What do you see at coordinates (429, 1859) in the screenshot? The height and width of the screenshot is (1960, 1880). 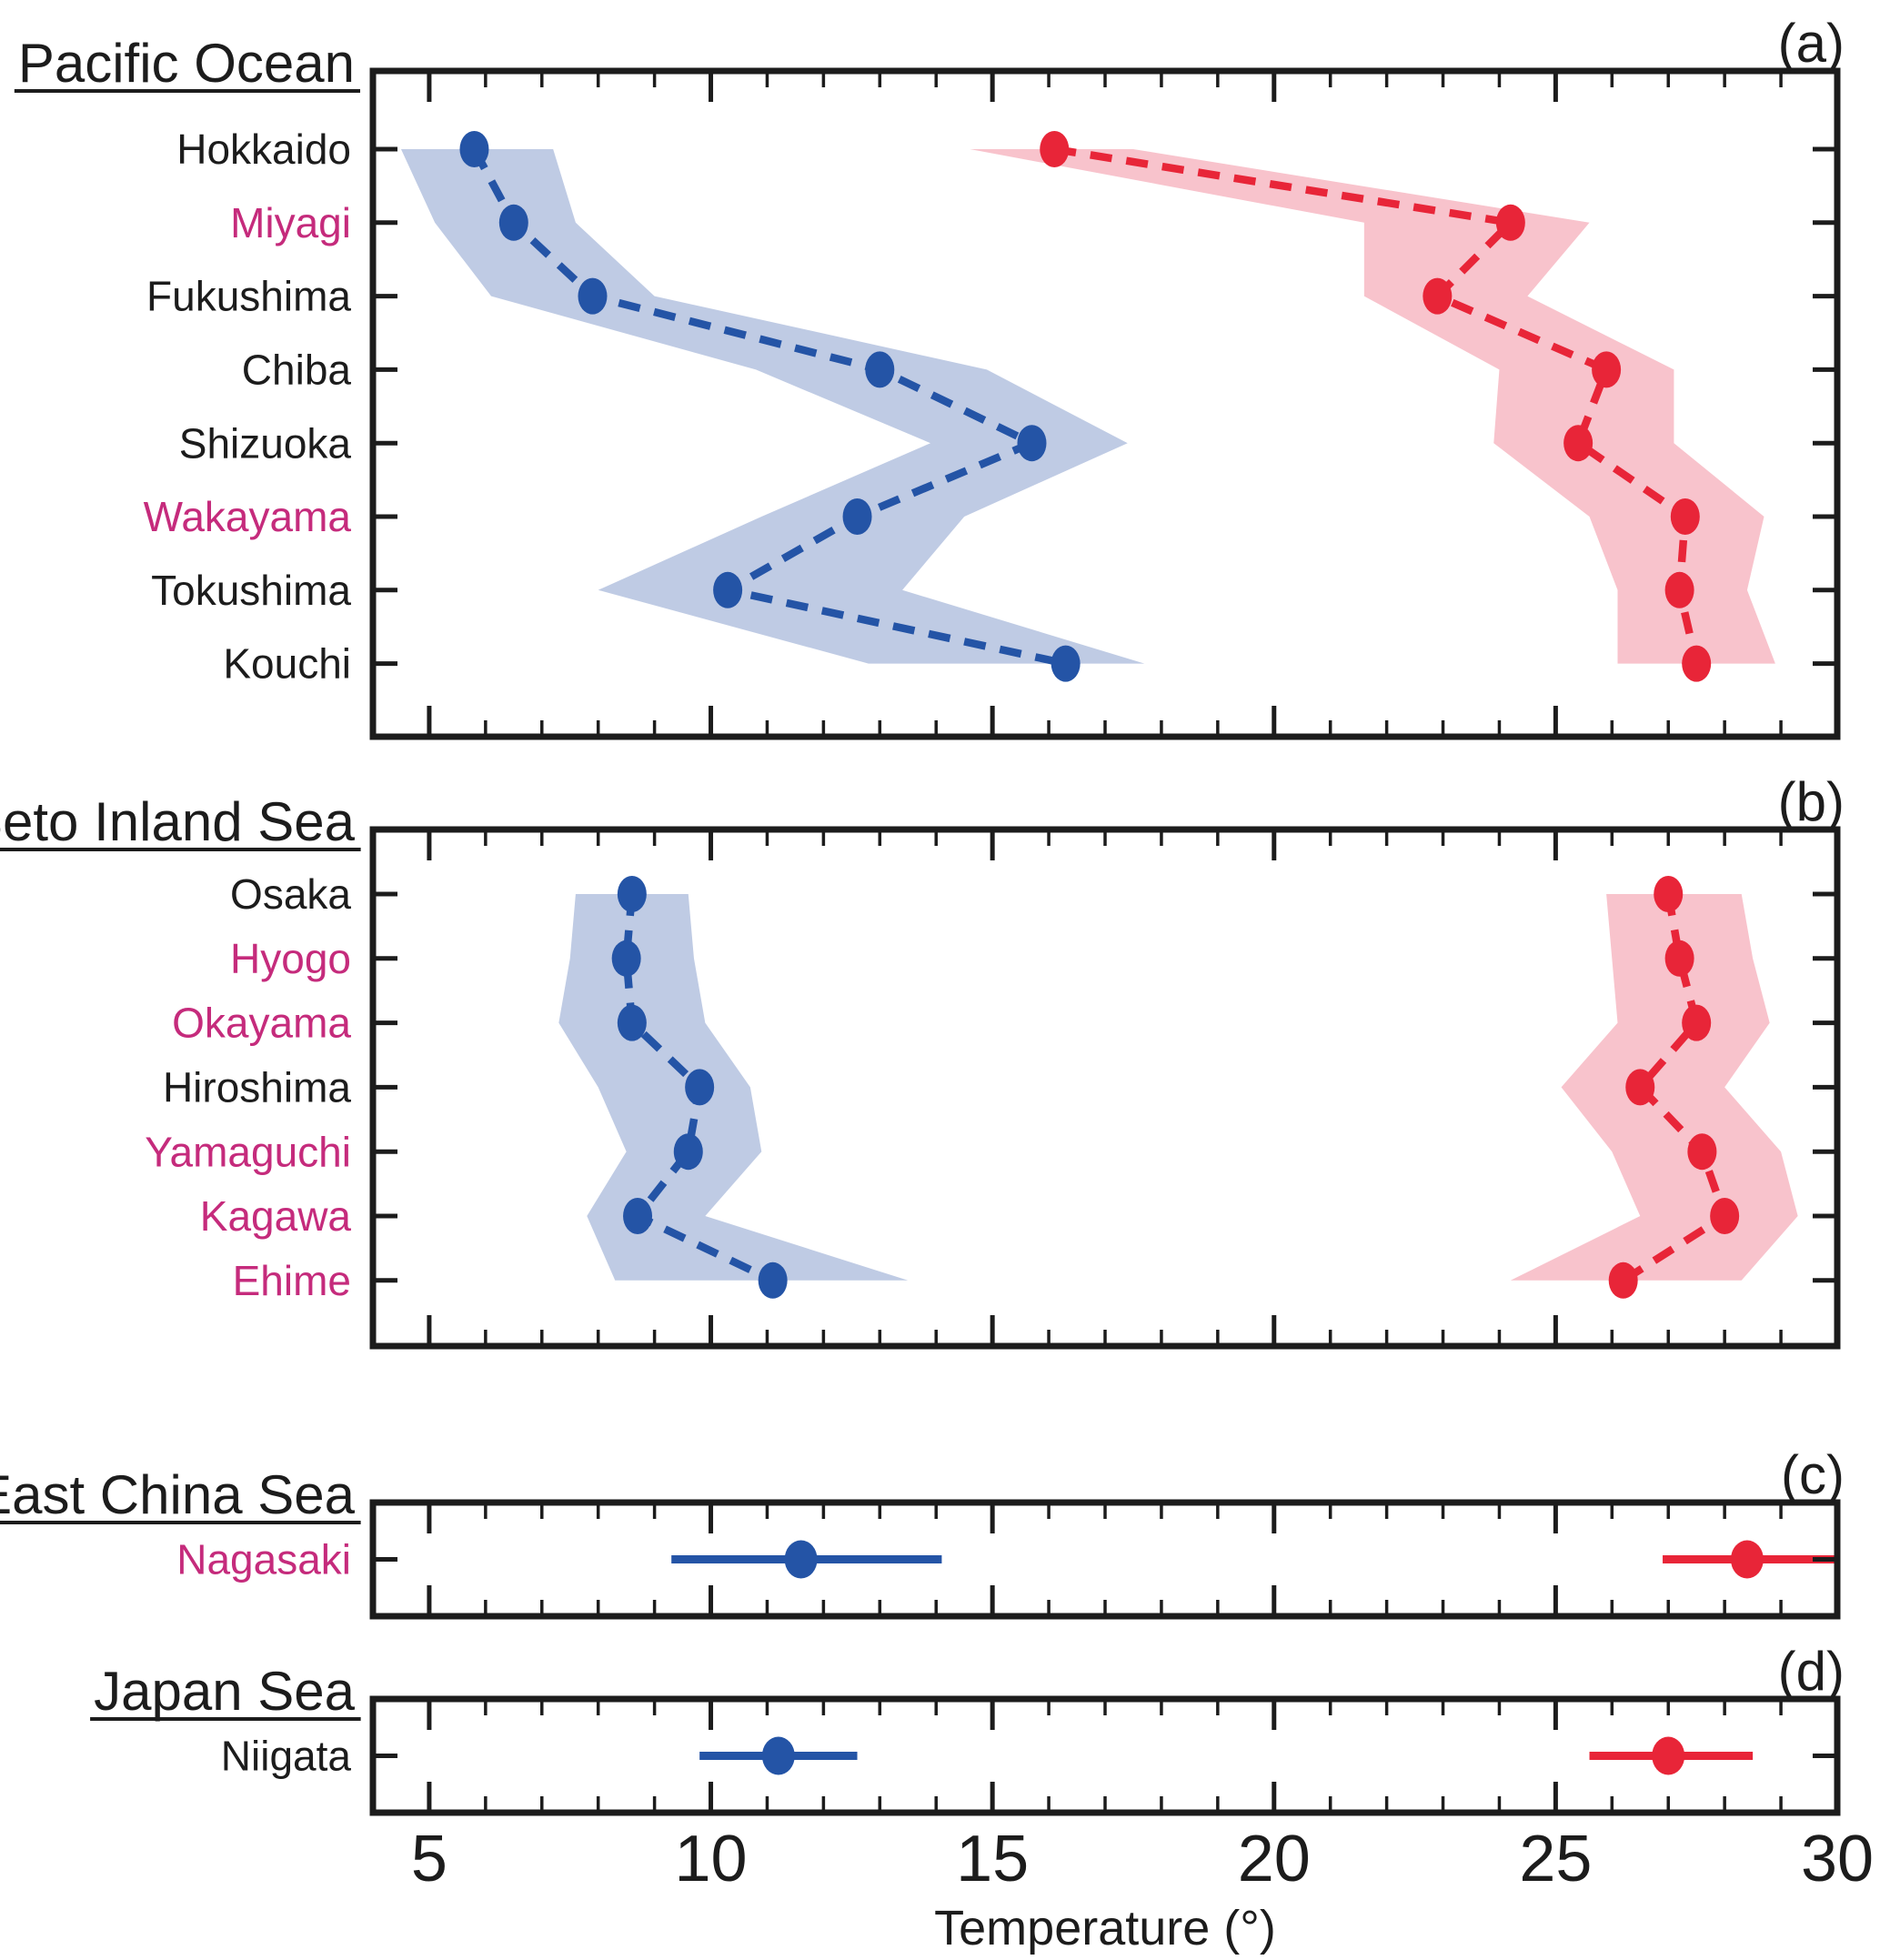 I see `x-tick-label: 5` at bounding box center [429, 1859].